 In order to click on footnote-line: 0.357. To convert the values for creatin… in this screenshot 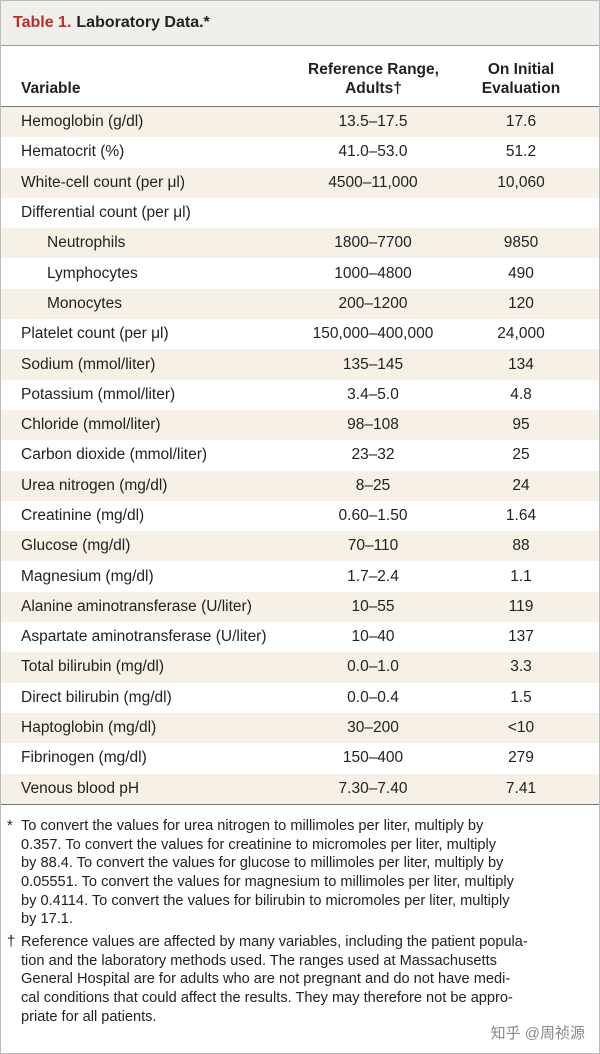, I will do `click(259, 844)`.